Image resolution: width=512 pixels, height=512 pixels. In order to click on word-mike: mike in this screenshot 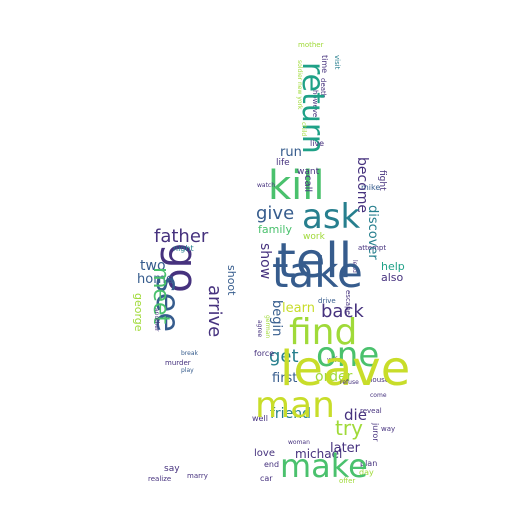, I will do `click(371, 187)`.